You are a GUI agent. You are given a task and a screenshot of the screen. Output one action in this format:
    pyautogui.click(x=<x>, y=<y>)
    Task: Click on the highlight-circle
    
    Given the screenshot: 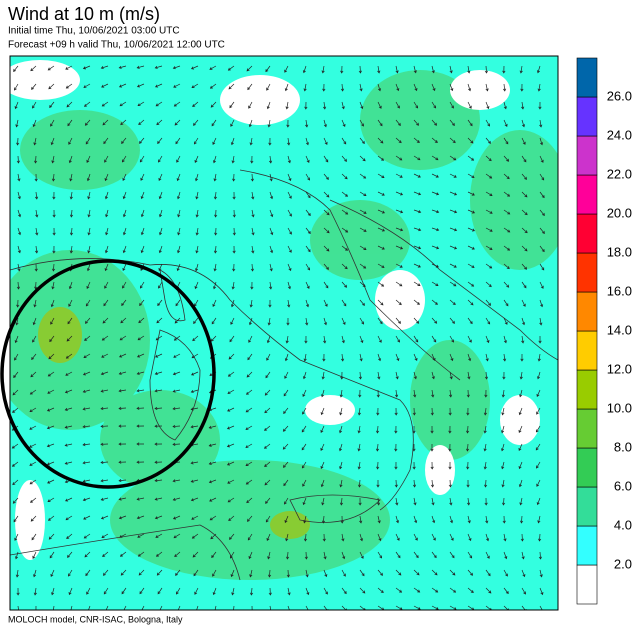 What is the action you would take?
    pyautogui.click(x=108, y=374)
    